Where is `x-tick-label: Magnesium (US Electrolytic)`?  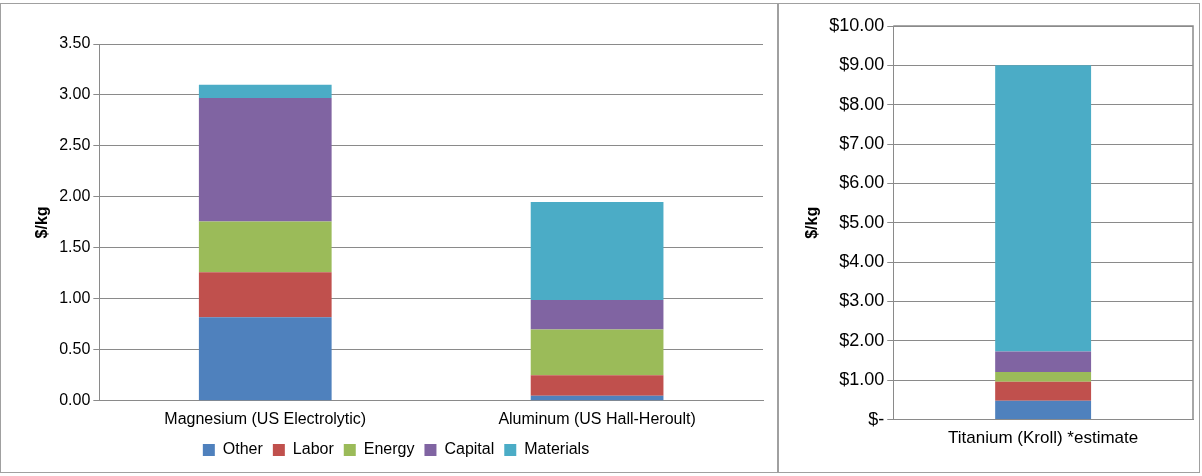
x-tick-label: Magnesium (US Electrolytic) is located at coordinates (265, 418).